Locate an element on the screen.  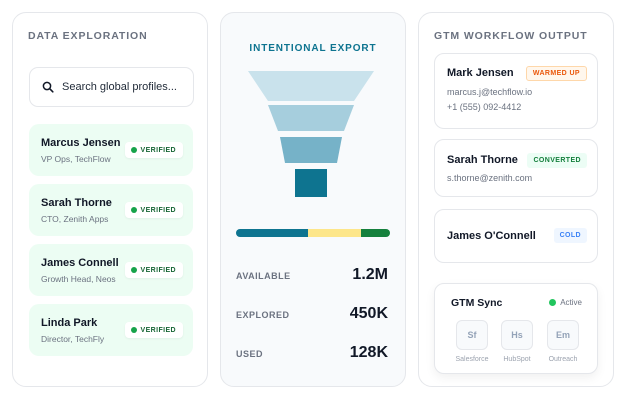
stat-value-available: 1.2M is located at coordinates (370, 274).